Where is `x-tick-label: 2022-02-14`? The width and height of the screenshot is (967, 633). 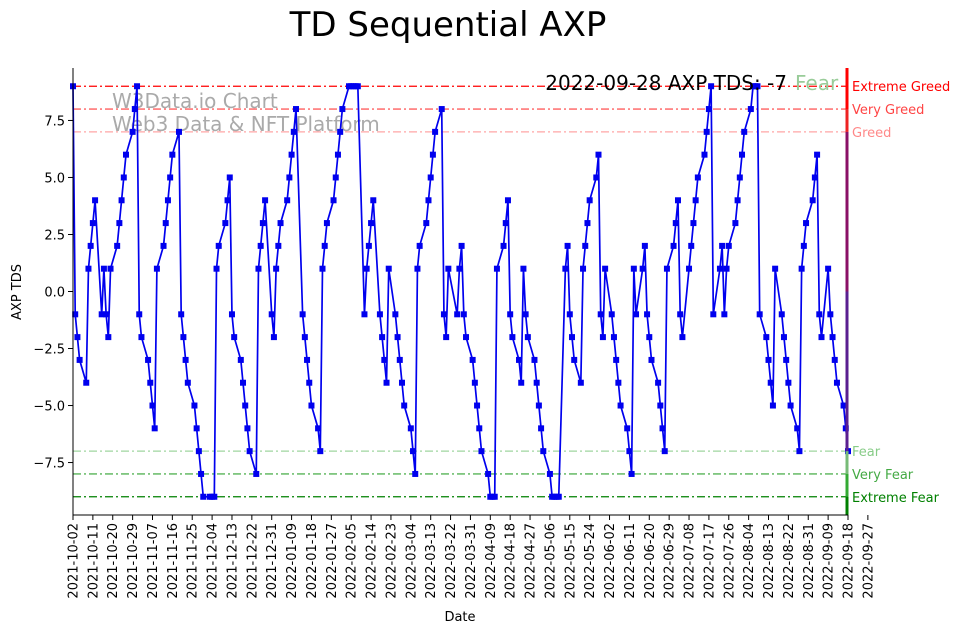
x-tick-label: 2022-02-14 is located at coordinates (372, 561).